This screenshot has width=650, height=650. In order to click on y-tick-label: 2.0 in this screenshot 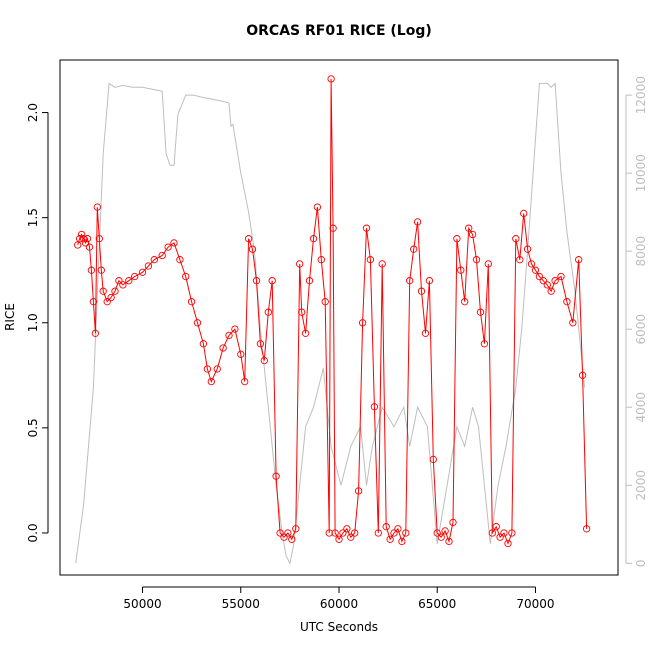, I will do `click(33, 112)`.